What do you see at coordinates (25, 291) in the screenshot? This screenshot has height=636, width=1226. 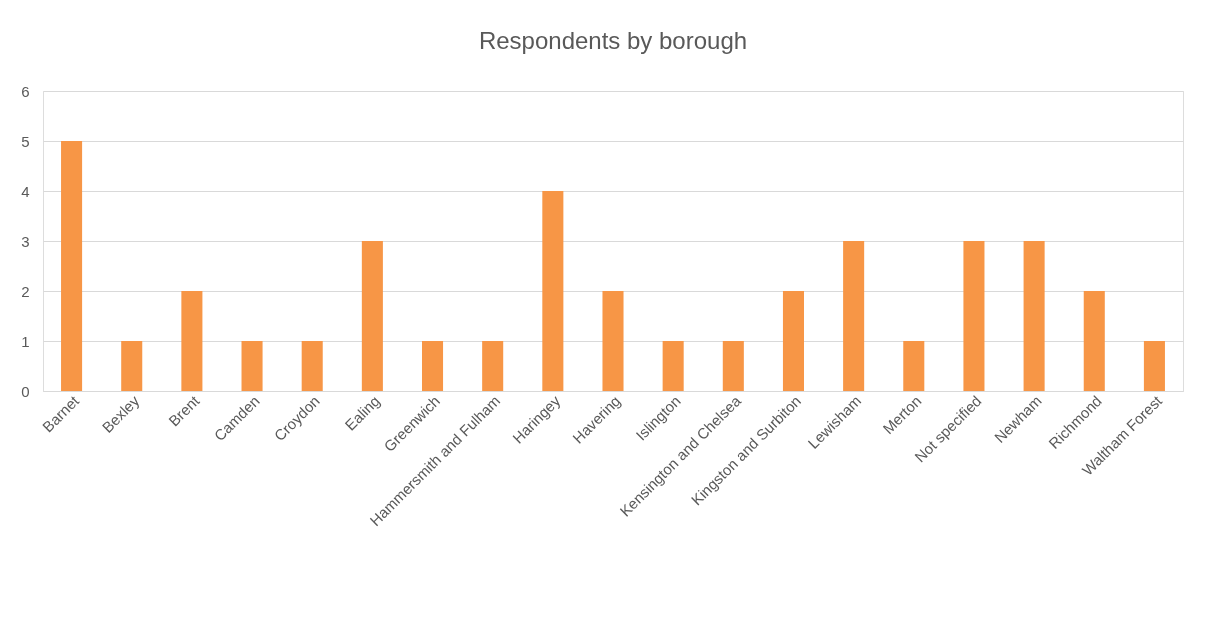 I see `y-tick-label: 2` at bounding box center [25, 291].